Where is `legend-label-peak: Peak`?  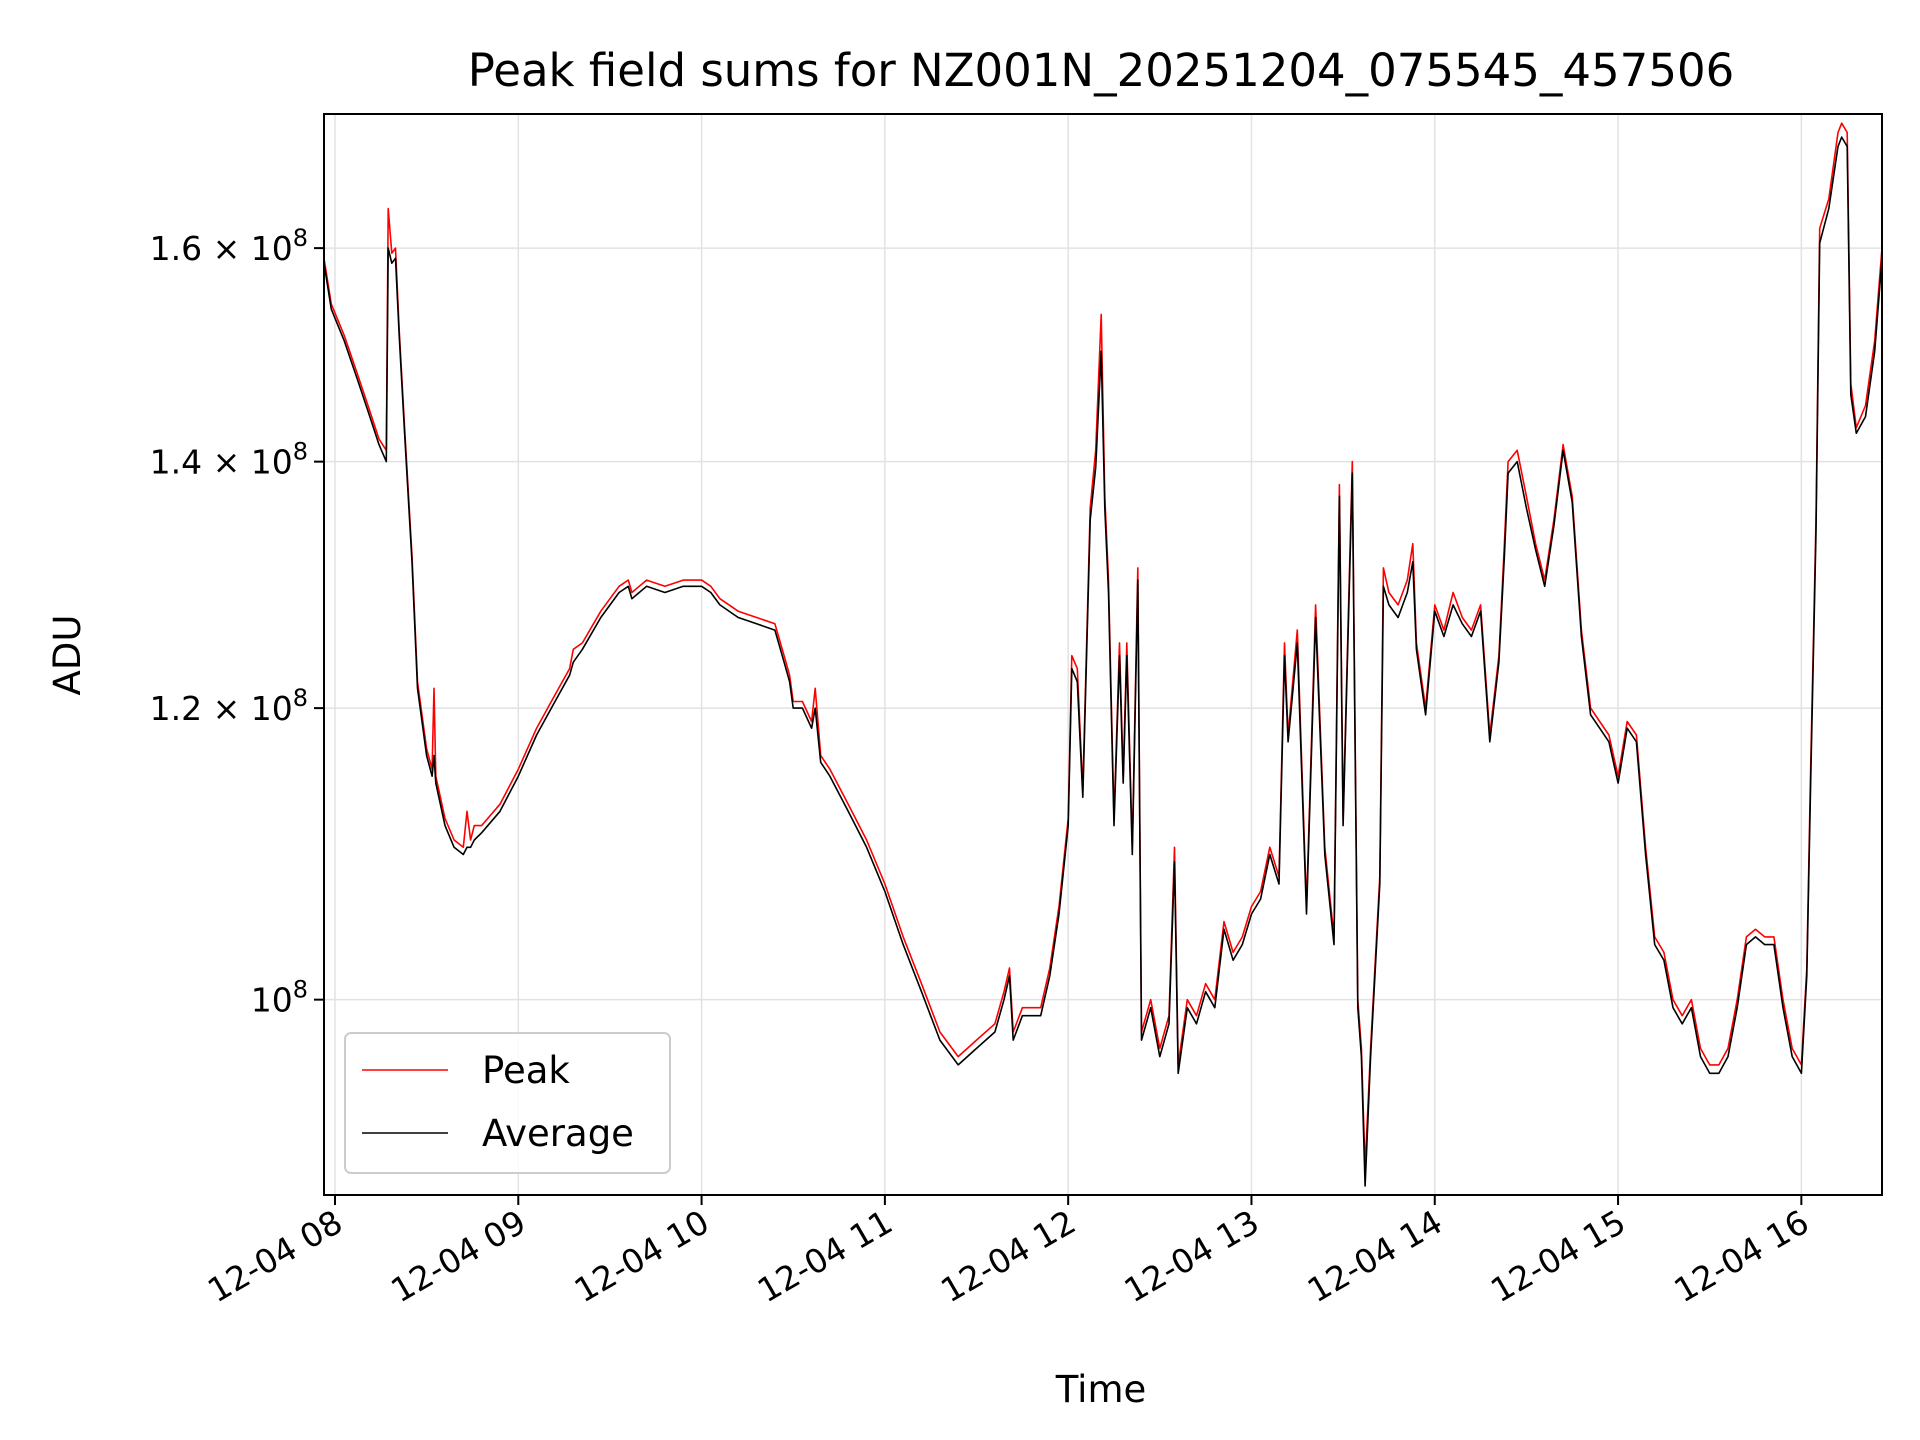 legend-label-peak: Peak is located at coordinates (526, 1070).